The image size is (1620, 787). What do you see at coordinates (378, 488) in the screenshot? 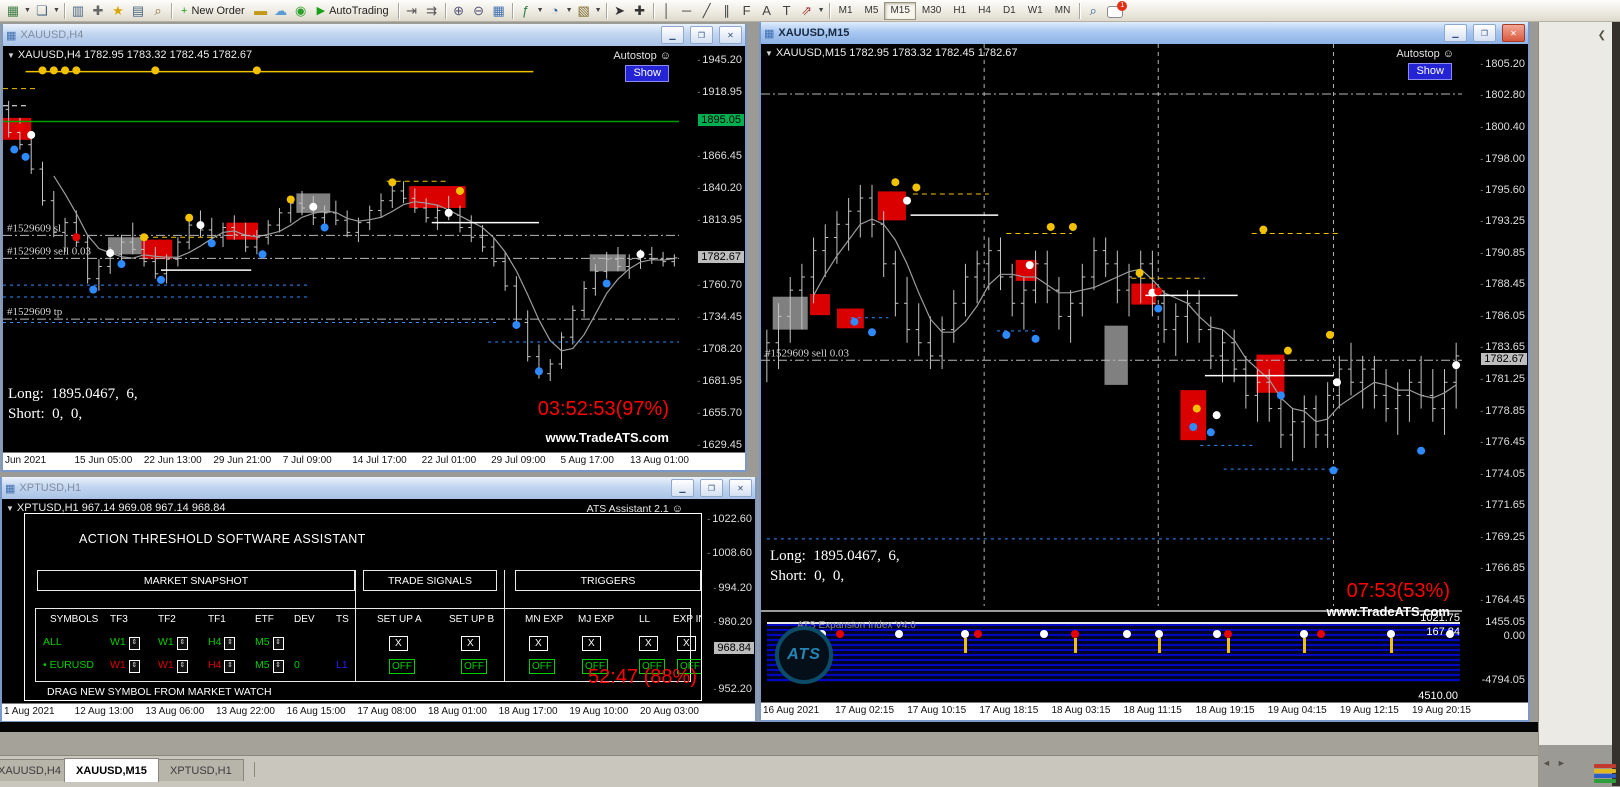
I see `titlebar-xptusd-h1: ▦ XPTUSD,H1 ▁ ❐ ✕` at bounding box center [378, 488].